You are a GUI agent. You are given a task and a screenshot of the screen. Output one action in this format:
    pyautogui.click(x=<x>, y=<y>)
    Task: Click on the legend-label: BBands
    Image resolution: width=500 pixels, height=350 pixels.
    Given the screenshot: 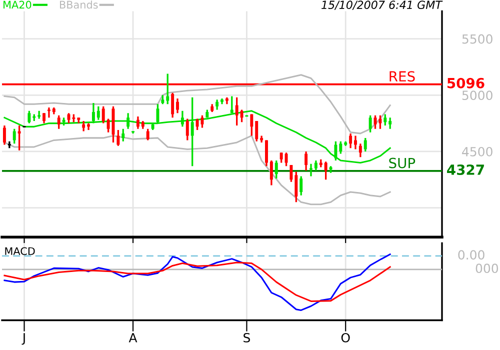 What is the action you would take?
    pyautogui.click(x=79, y=4)
    